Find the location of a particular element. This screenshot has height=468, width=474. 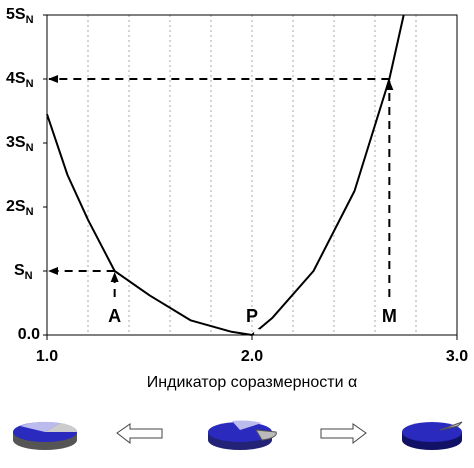

arrow-right-icon is located at coordinates (343, 434).